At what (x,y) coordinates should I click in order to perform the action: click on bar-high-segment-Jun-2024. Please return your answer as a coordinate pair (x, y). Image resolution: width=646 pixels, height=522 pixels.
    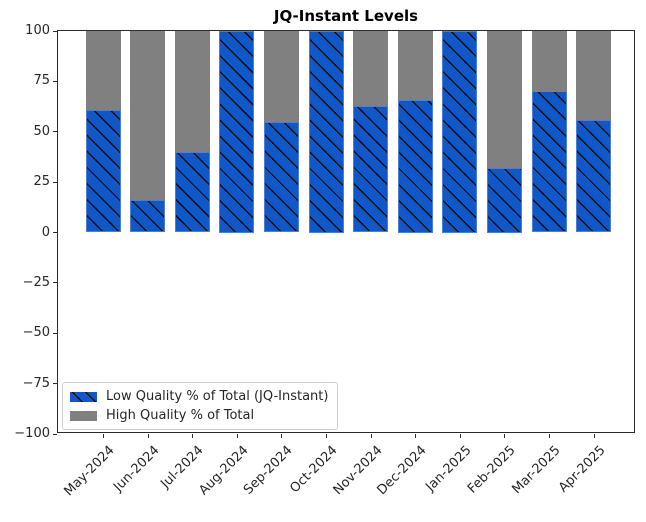
    Looking at the image, I should click on (148, 116).